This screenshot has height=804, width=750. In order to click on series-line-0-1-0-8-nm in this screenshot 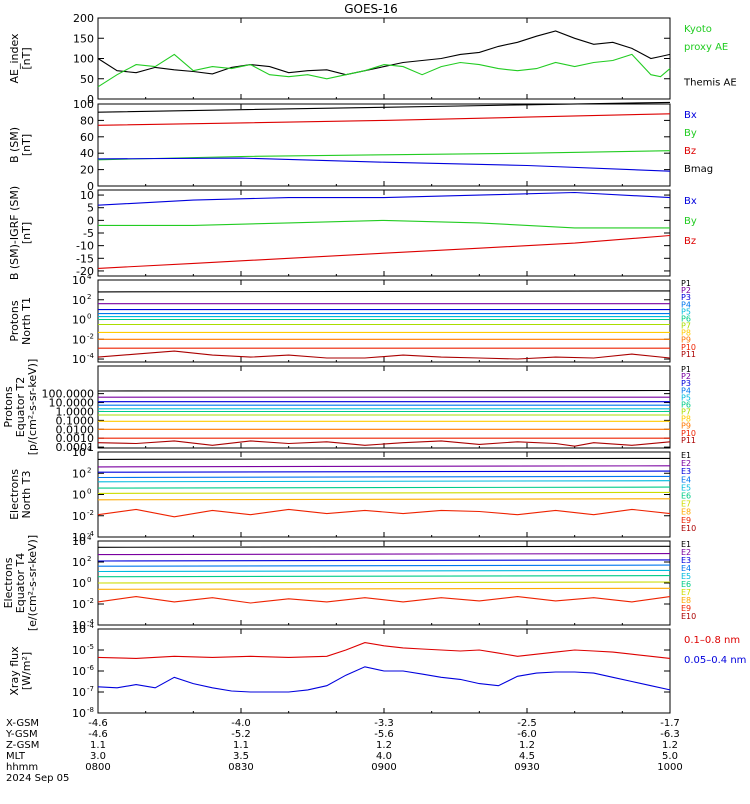, I will do `click(384, 650)`.